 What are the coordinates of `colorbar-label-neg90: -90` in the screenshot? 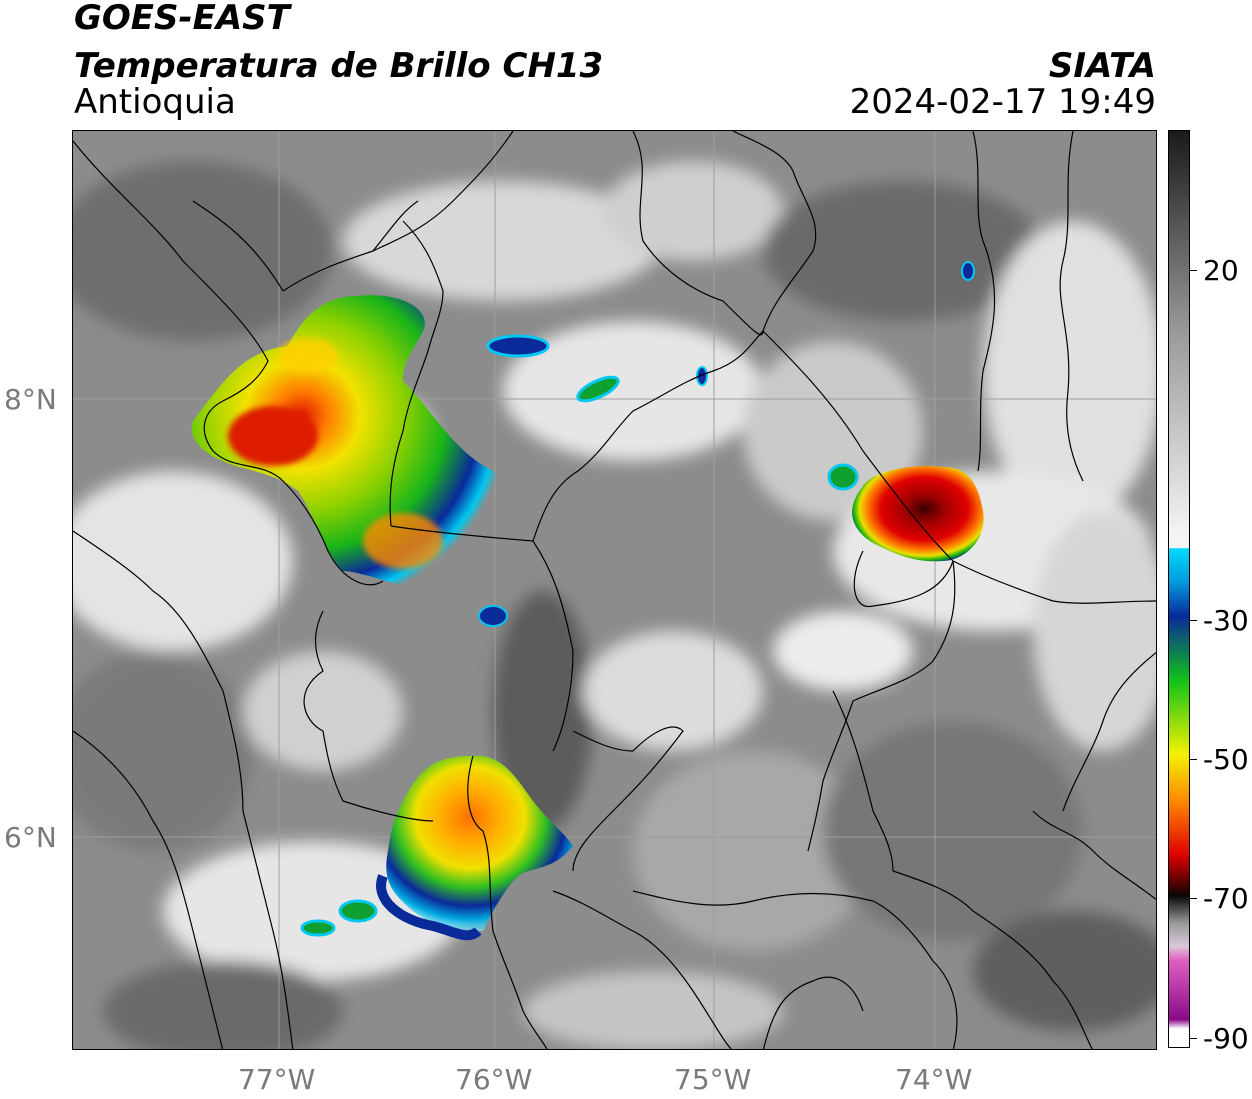 It's located at (1226, 1038).